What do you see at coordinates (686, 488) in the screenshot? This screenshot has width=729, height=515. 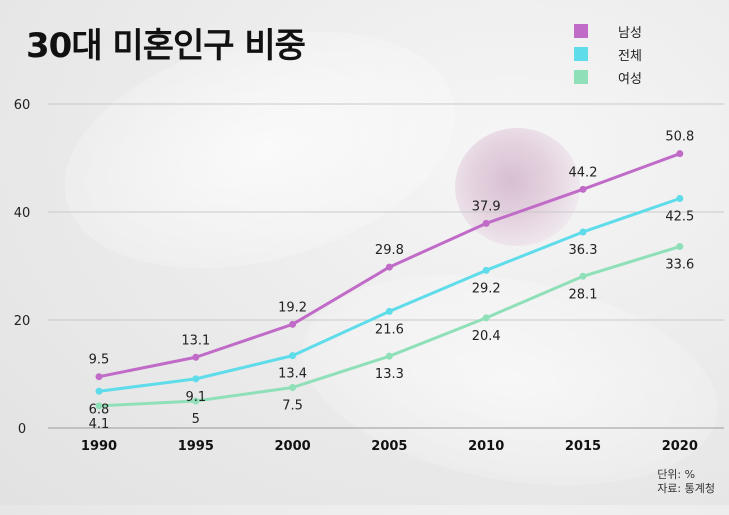 I see `source-note: 자료: 통계청` at bounding box center [686, 488].